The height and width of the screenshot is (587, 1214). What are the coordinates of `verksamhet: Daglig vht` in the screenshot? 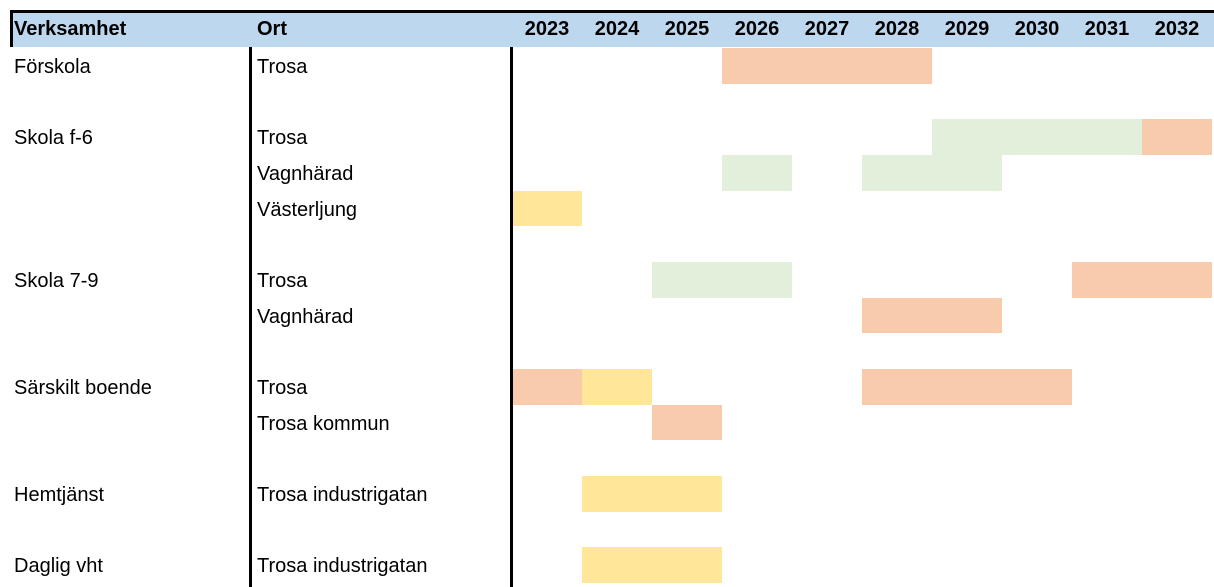 It's located at (58, 566).